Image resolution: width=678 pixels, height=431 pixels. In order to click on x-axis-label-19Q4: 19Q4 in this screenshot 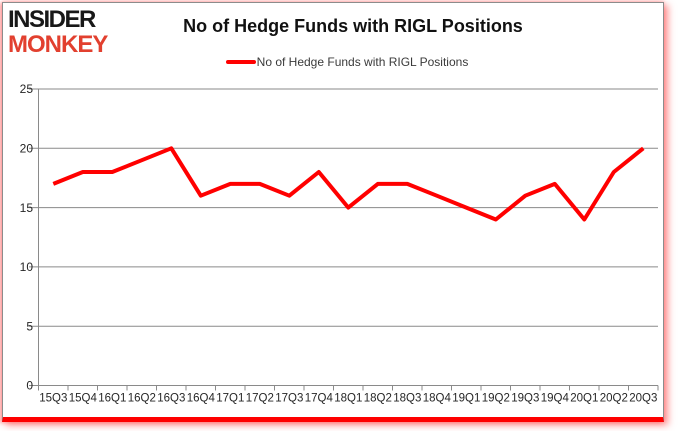, I will do `click(555, 399)`.